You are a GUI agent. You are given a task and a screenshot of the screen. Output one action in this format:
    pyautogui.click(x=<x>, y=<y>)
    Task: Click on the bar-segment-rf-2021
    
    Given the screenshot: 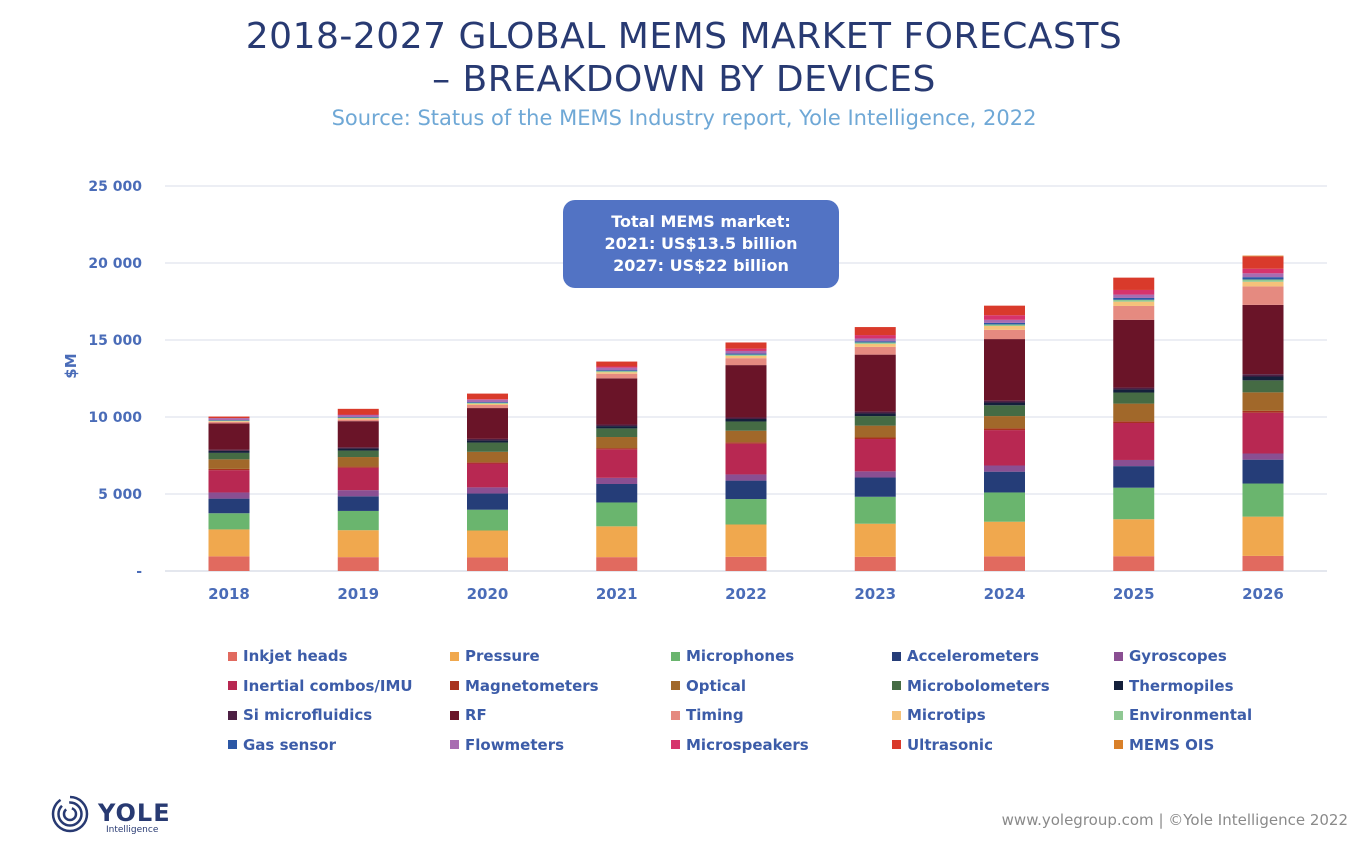 What is the action you would take?
    pyautogui.click(x=617, y=401)
    